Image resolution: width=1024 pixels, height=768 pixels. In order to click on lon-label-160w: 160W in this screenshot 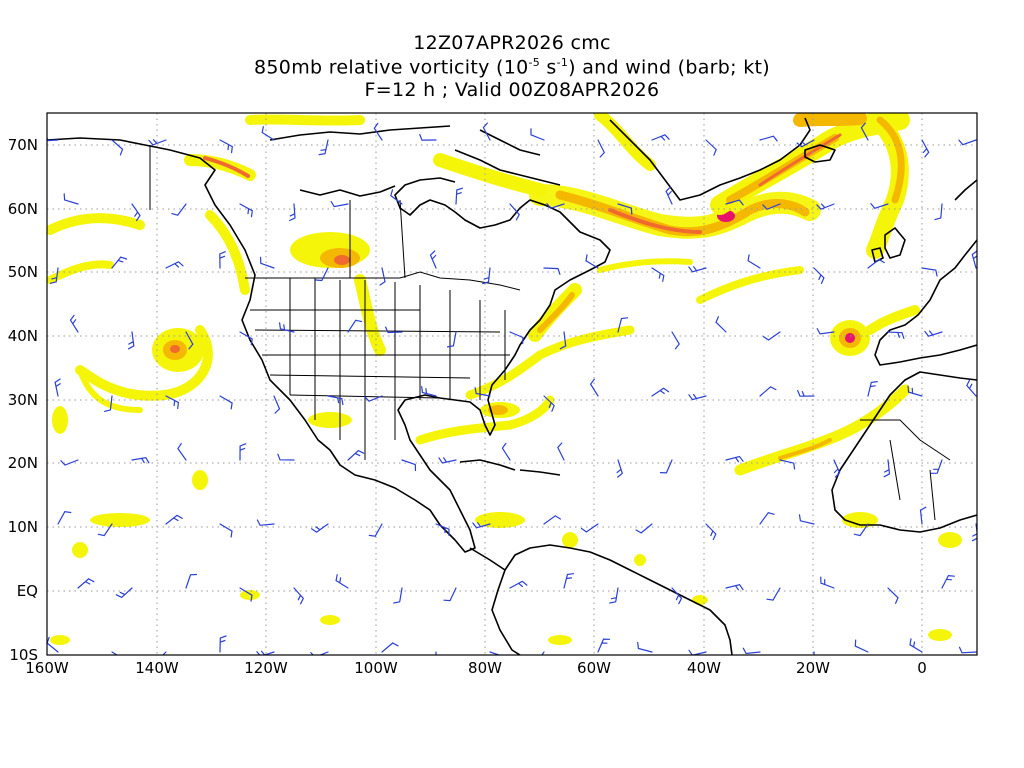, I will do `click(47, 668)`.